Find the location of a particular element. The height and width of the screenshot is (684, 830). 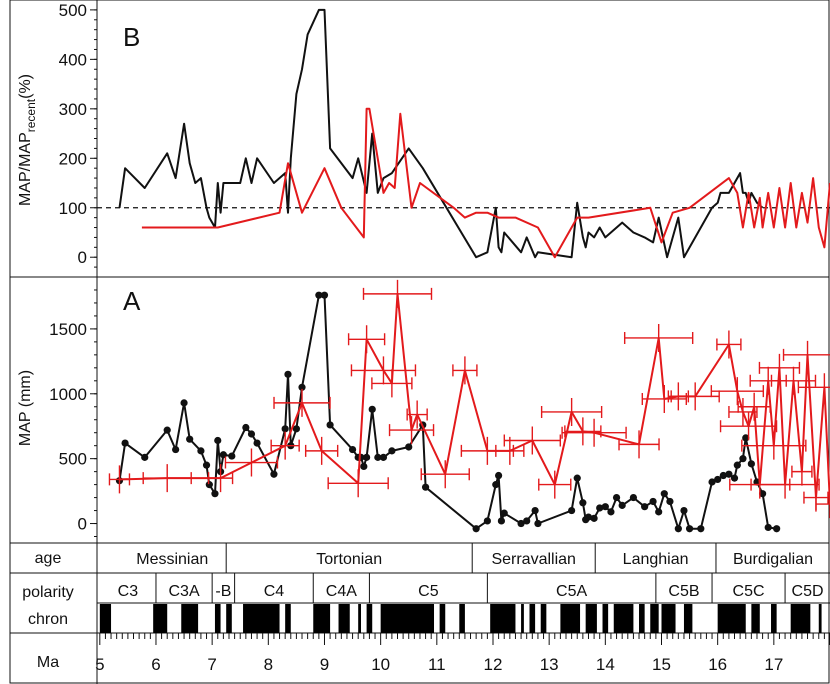

chron-label-6: C5A is located at coordinates (571, 591).